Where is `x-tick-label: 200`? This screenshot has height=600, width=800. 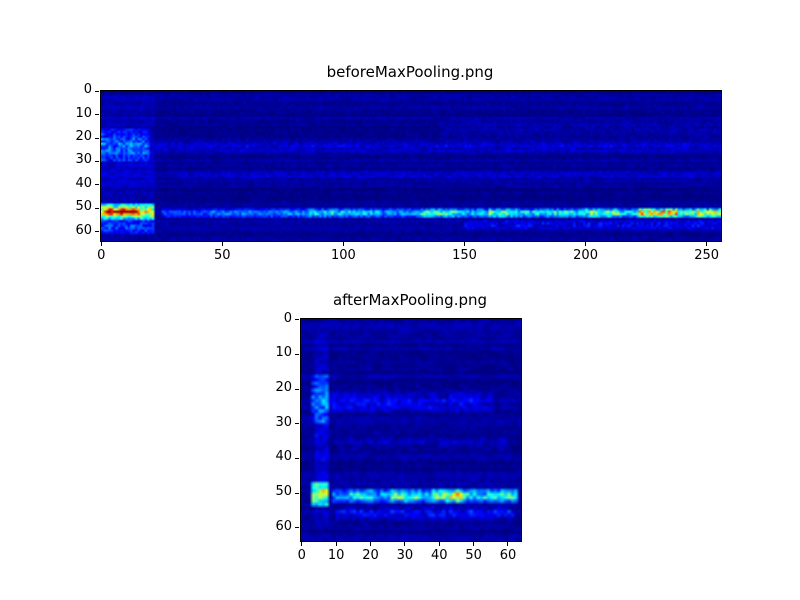 x-tick-label: 200 is located at coordinates (585, 255).